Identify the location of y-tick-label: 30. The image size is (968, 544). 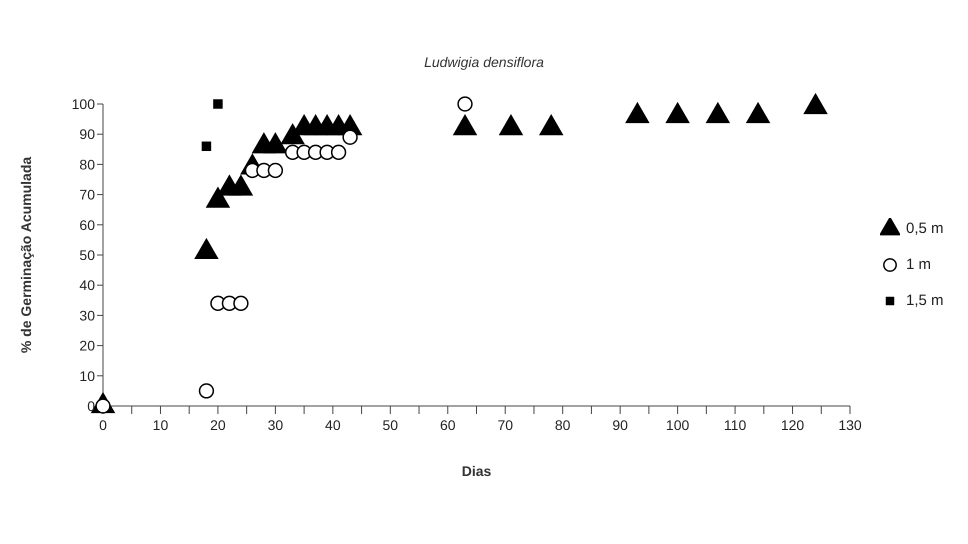
(87, 315).